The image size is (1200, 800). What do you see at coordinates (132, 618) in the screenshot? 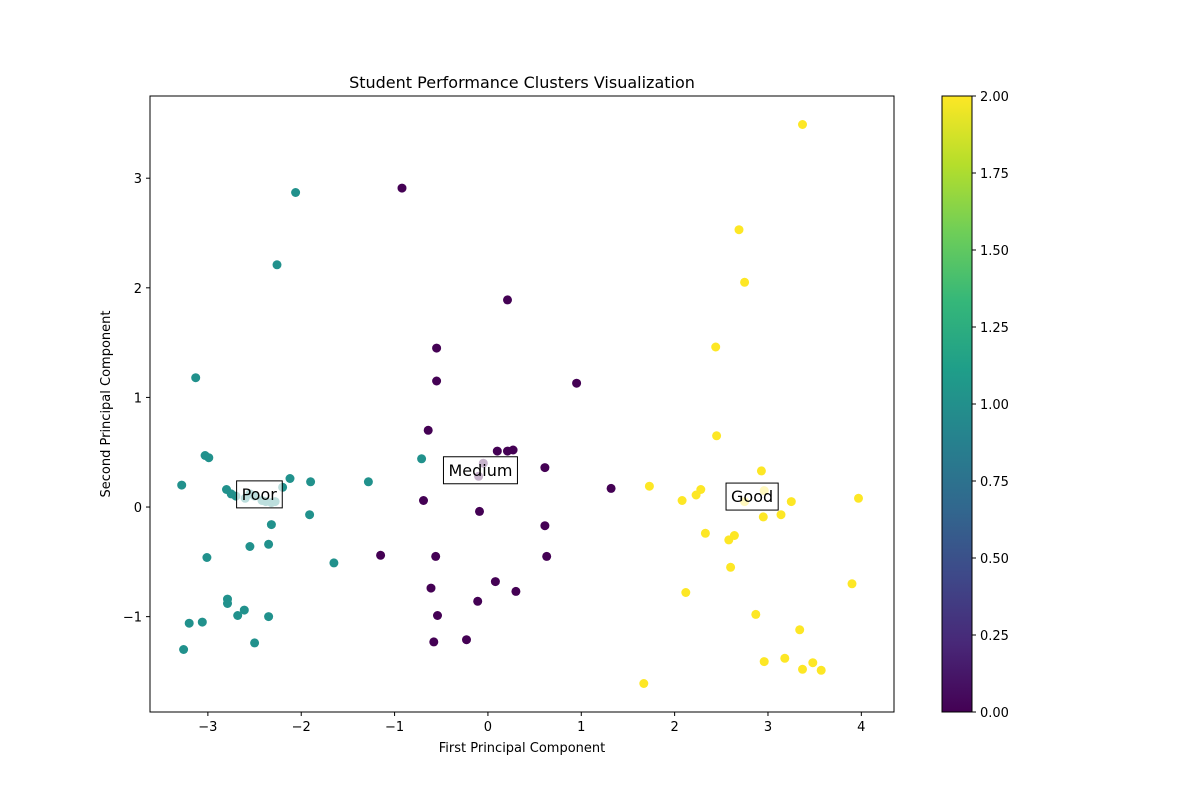
I see `y-tick-label: −1` at bounding box center [132, 618].